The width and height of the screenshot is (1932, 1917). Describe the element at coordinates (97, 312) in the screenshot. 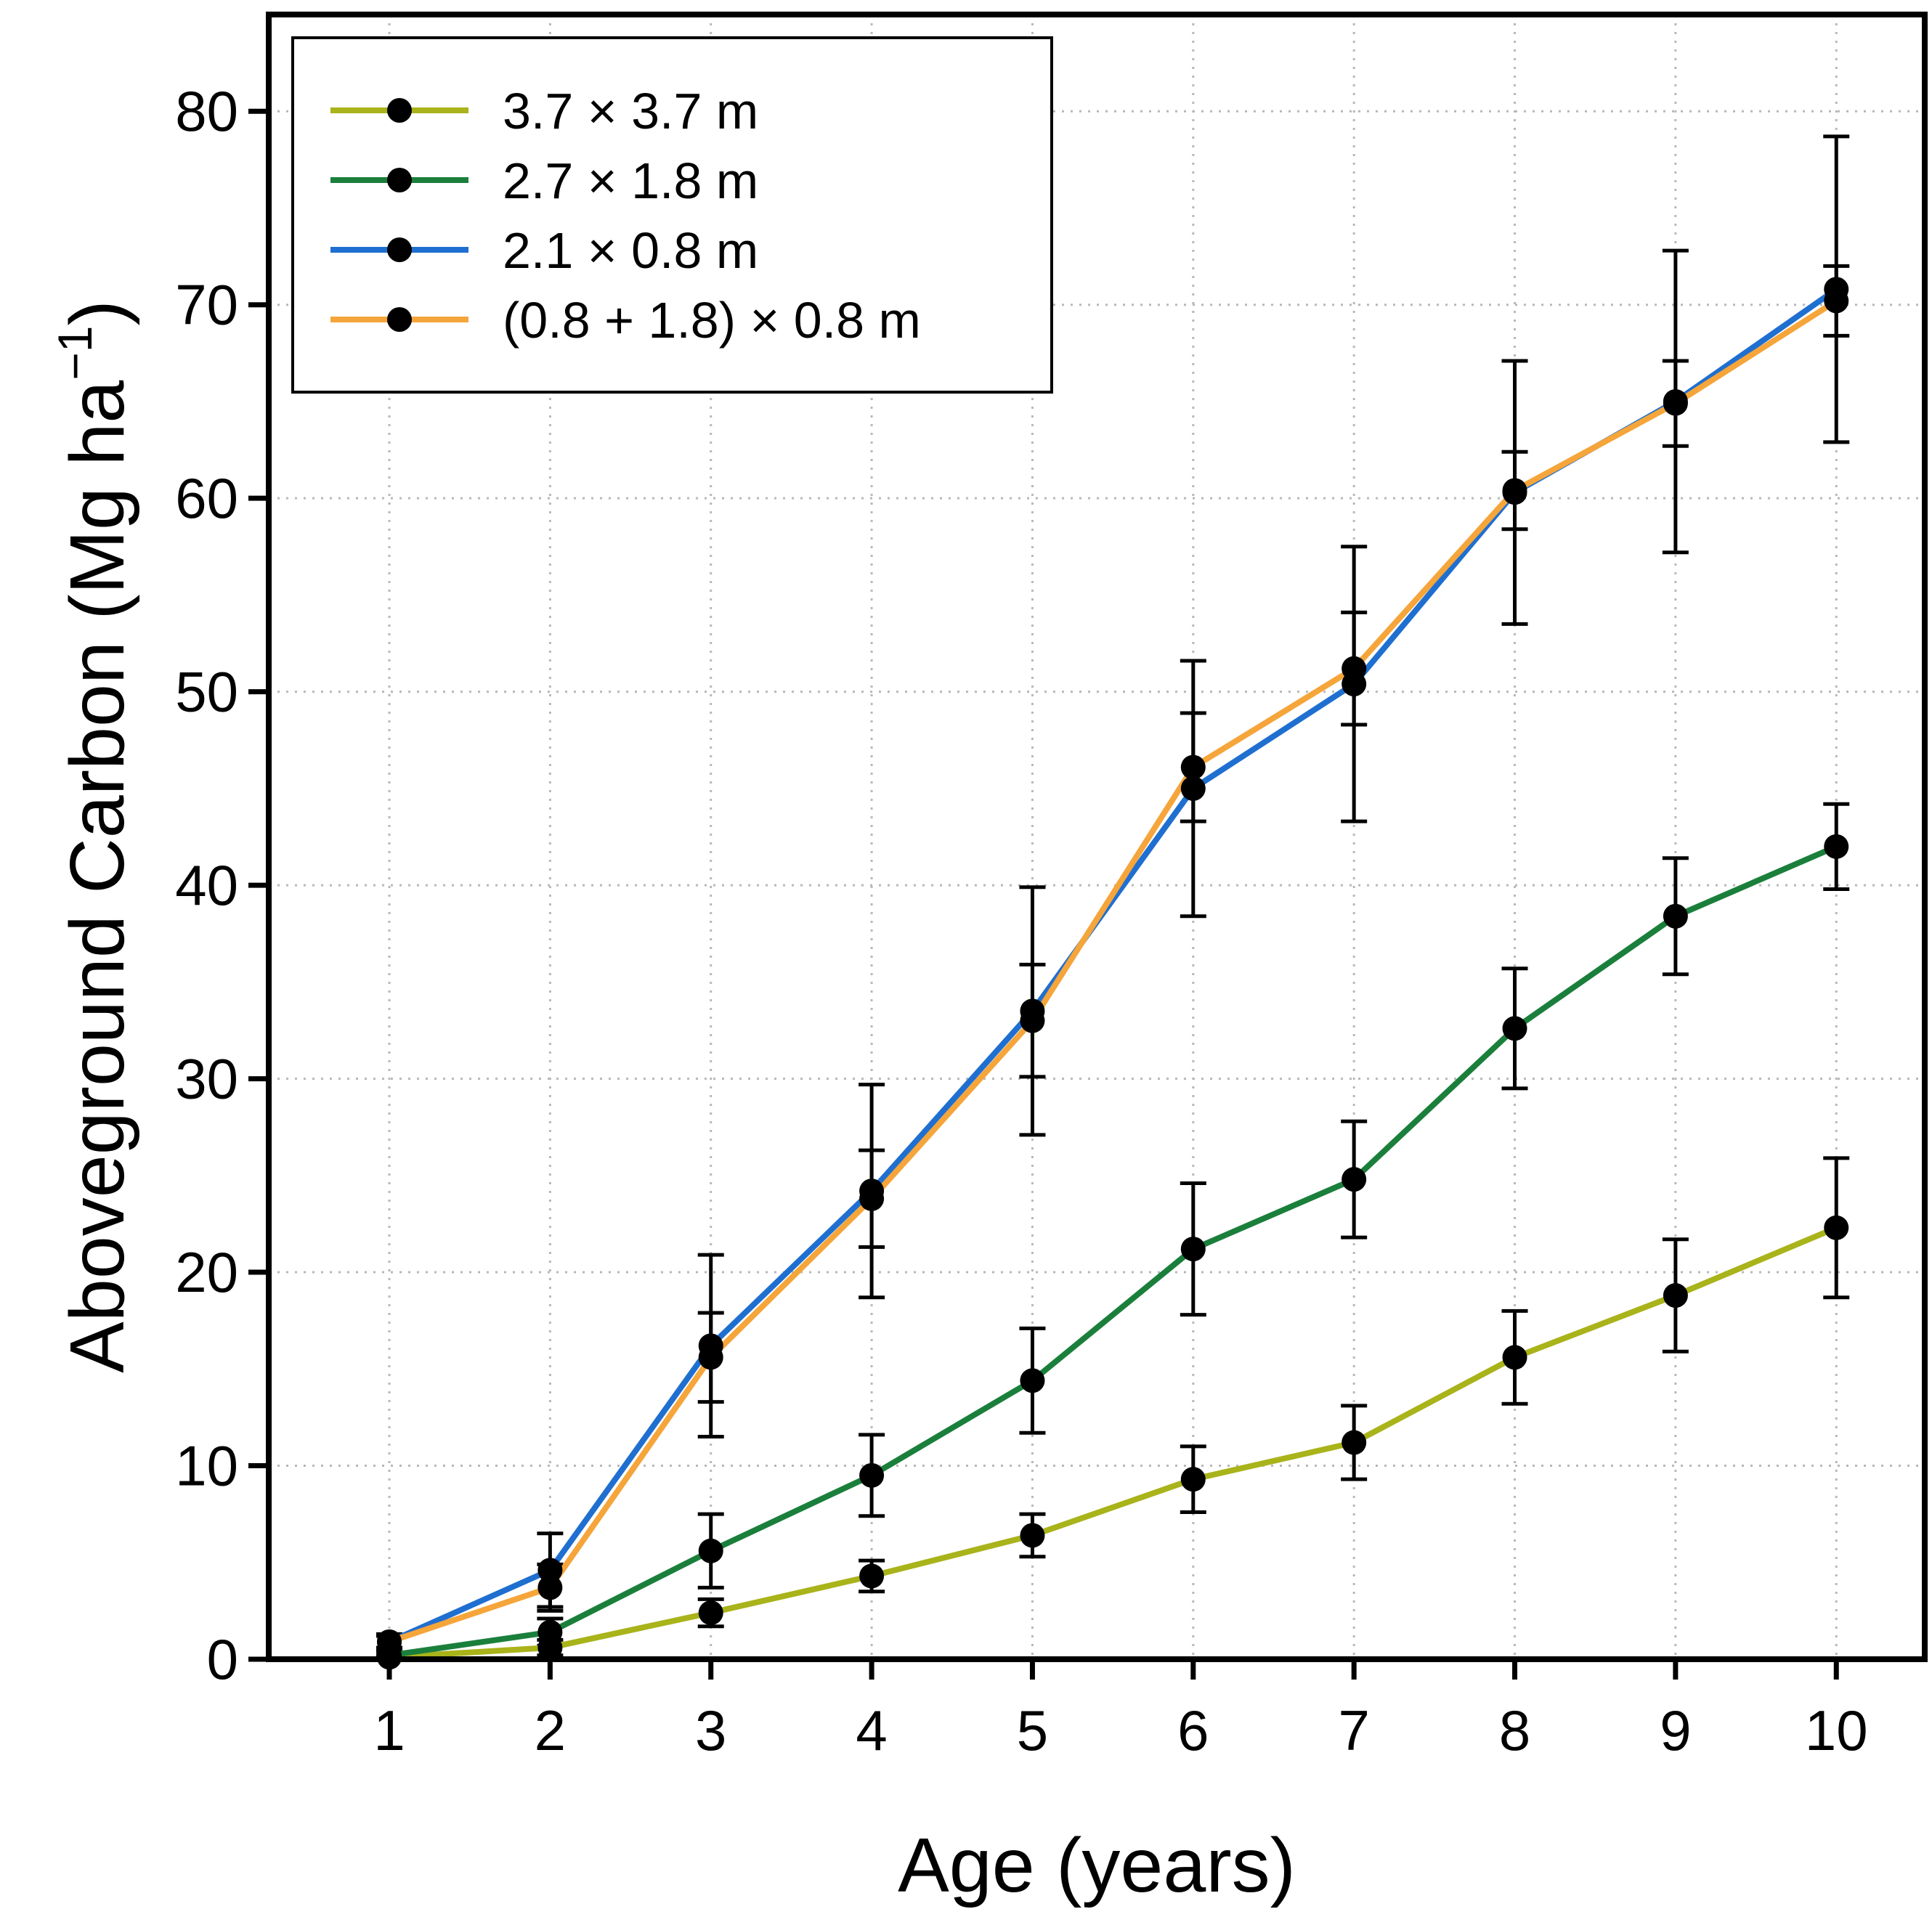

I see `y-axis-title-close: )` at that location.